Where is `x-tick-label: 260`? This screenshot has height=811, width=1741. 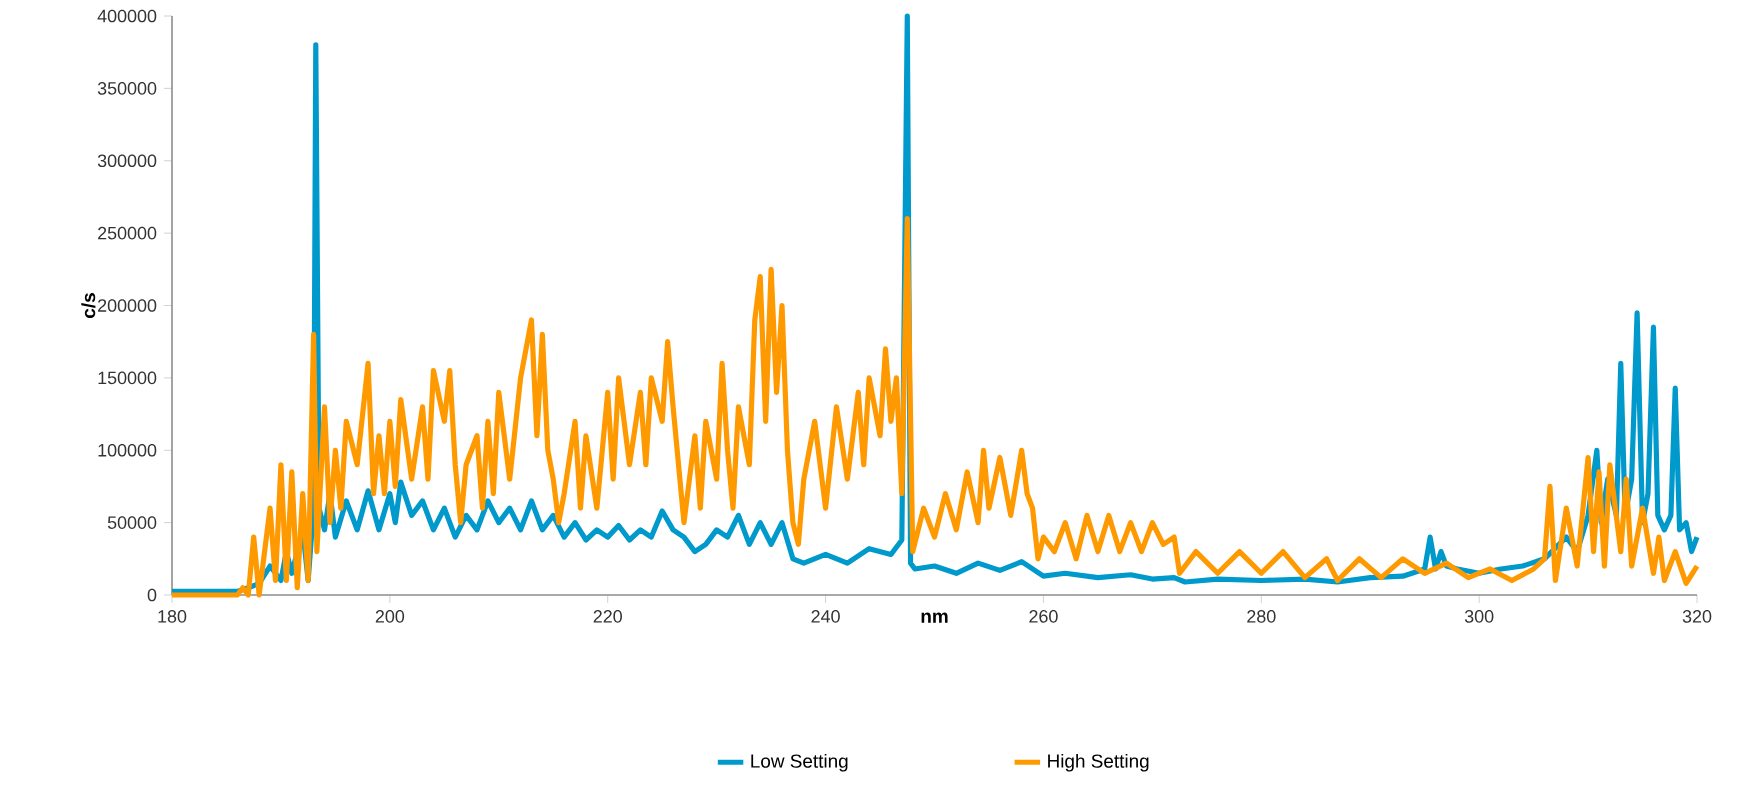 x-tick-label: 260 is located at coordinates (1043, 616).